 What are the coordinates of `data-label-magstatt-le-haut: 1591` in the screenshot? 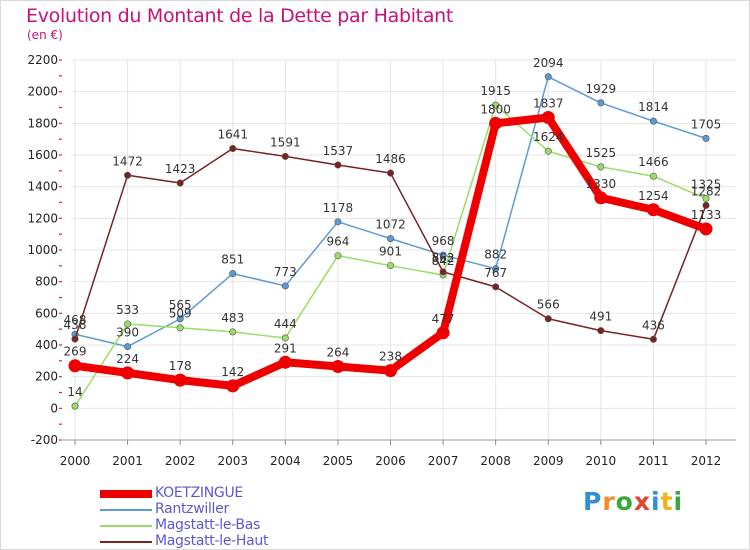 It's located at (285, 142).